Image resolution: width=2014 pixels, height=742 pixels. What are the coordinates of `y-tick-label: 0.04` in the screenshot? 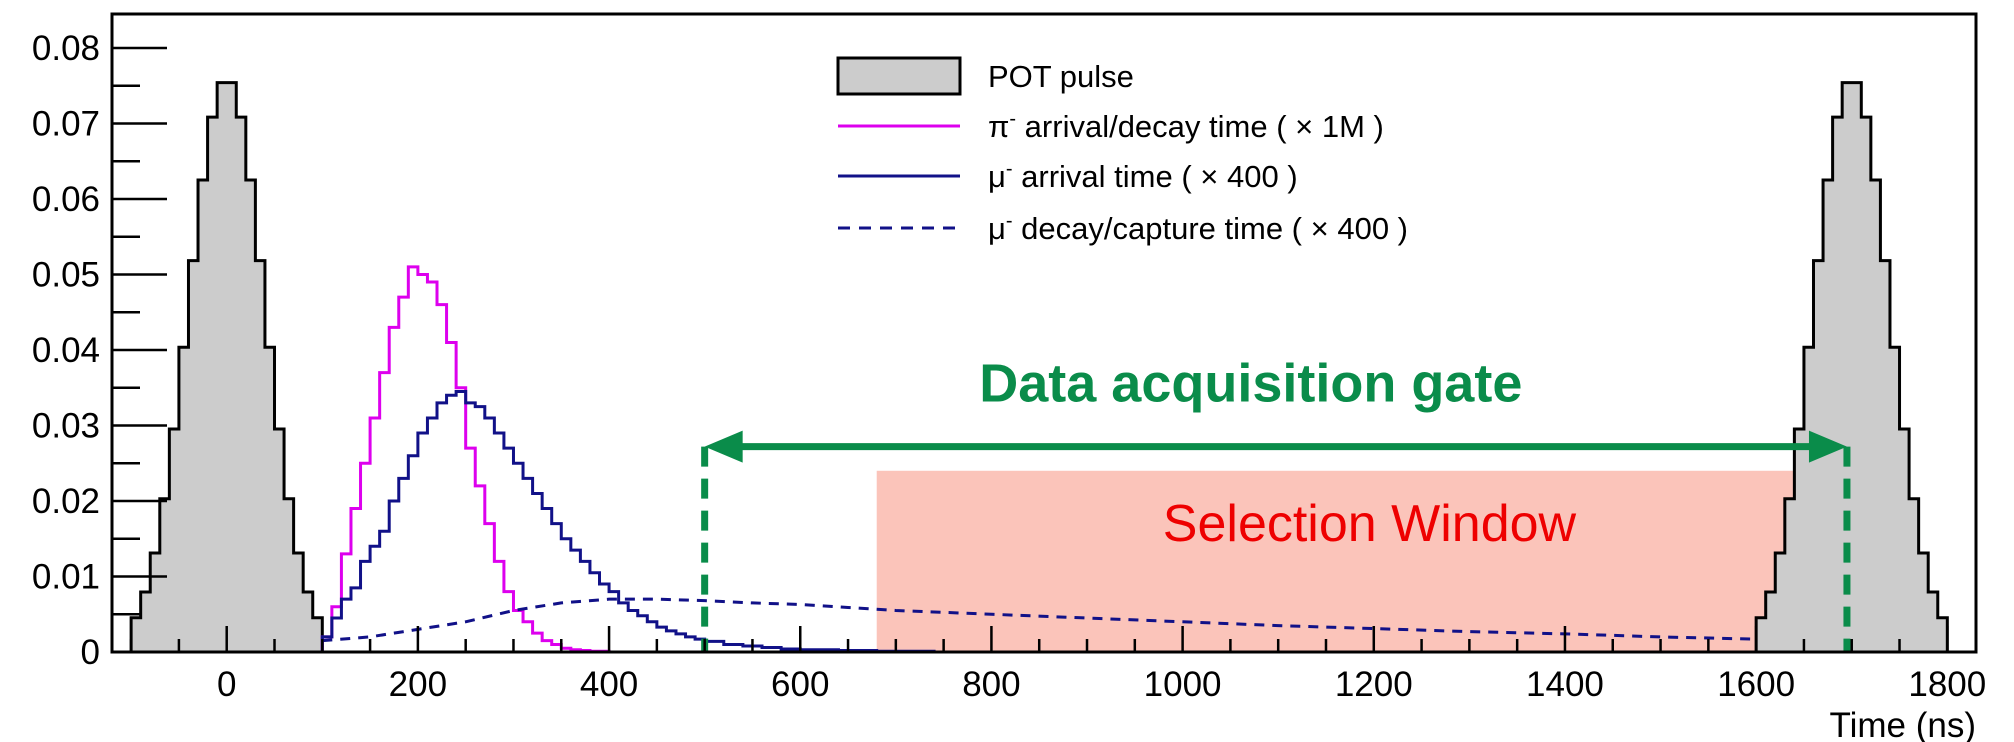 It's located at (66, 350).